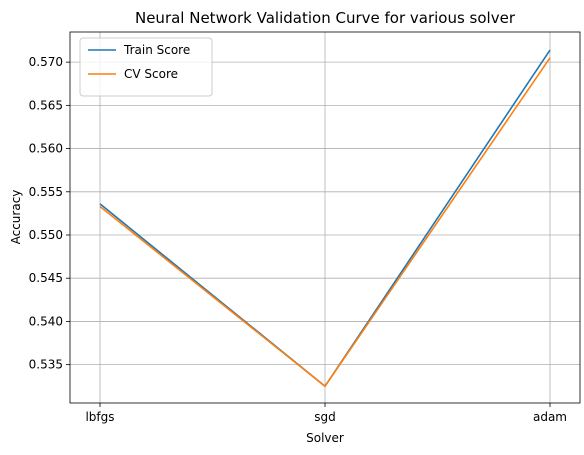 The image size is (584, 455). What do you see at coordinates (99, 417) in the screenshot?
I see `x-tick-label: lbfgs` at bounding box center [99, 417].